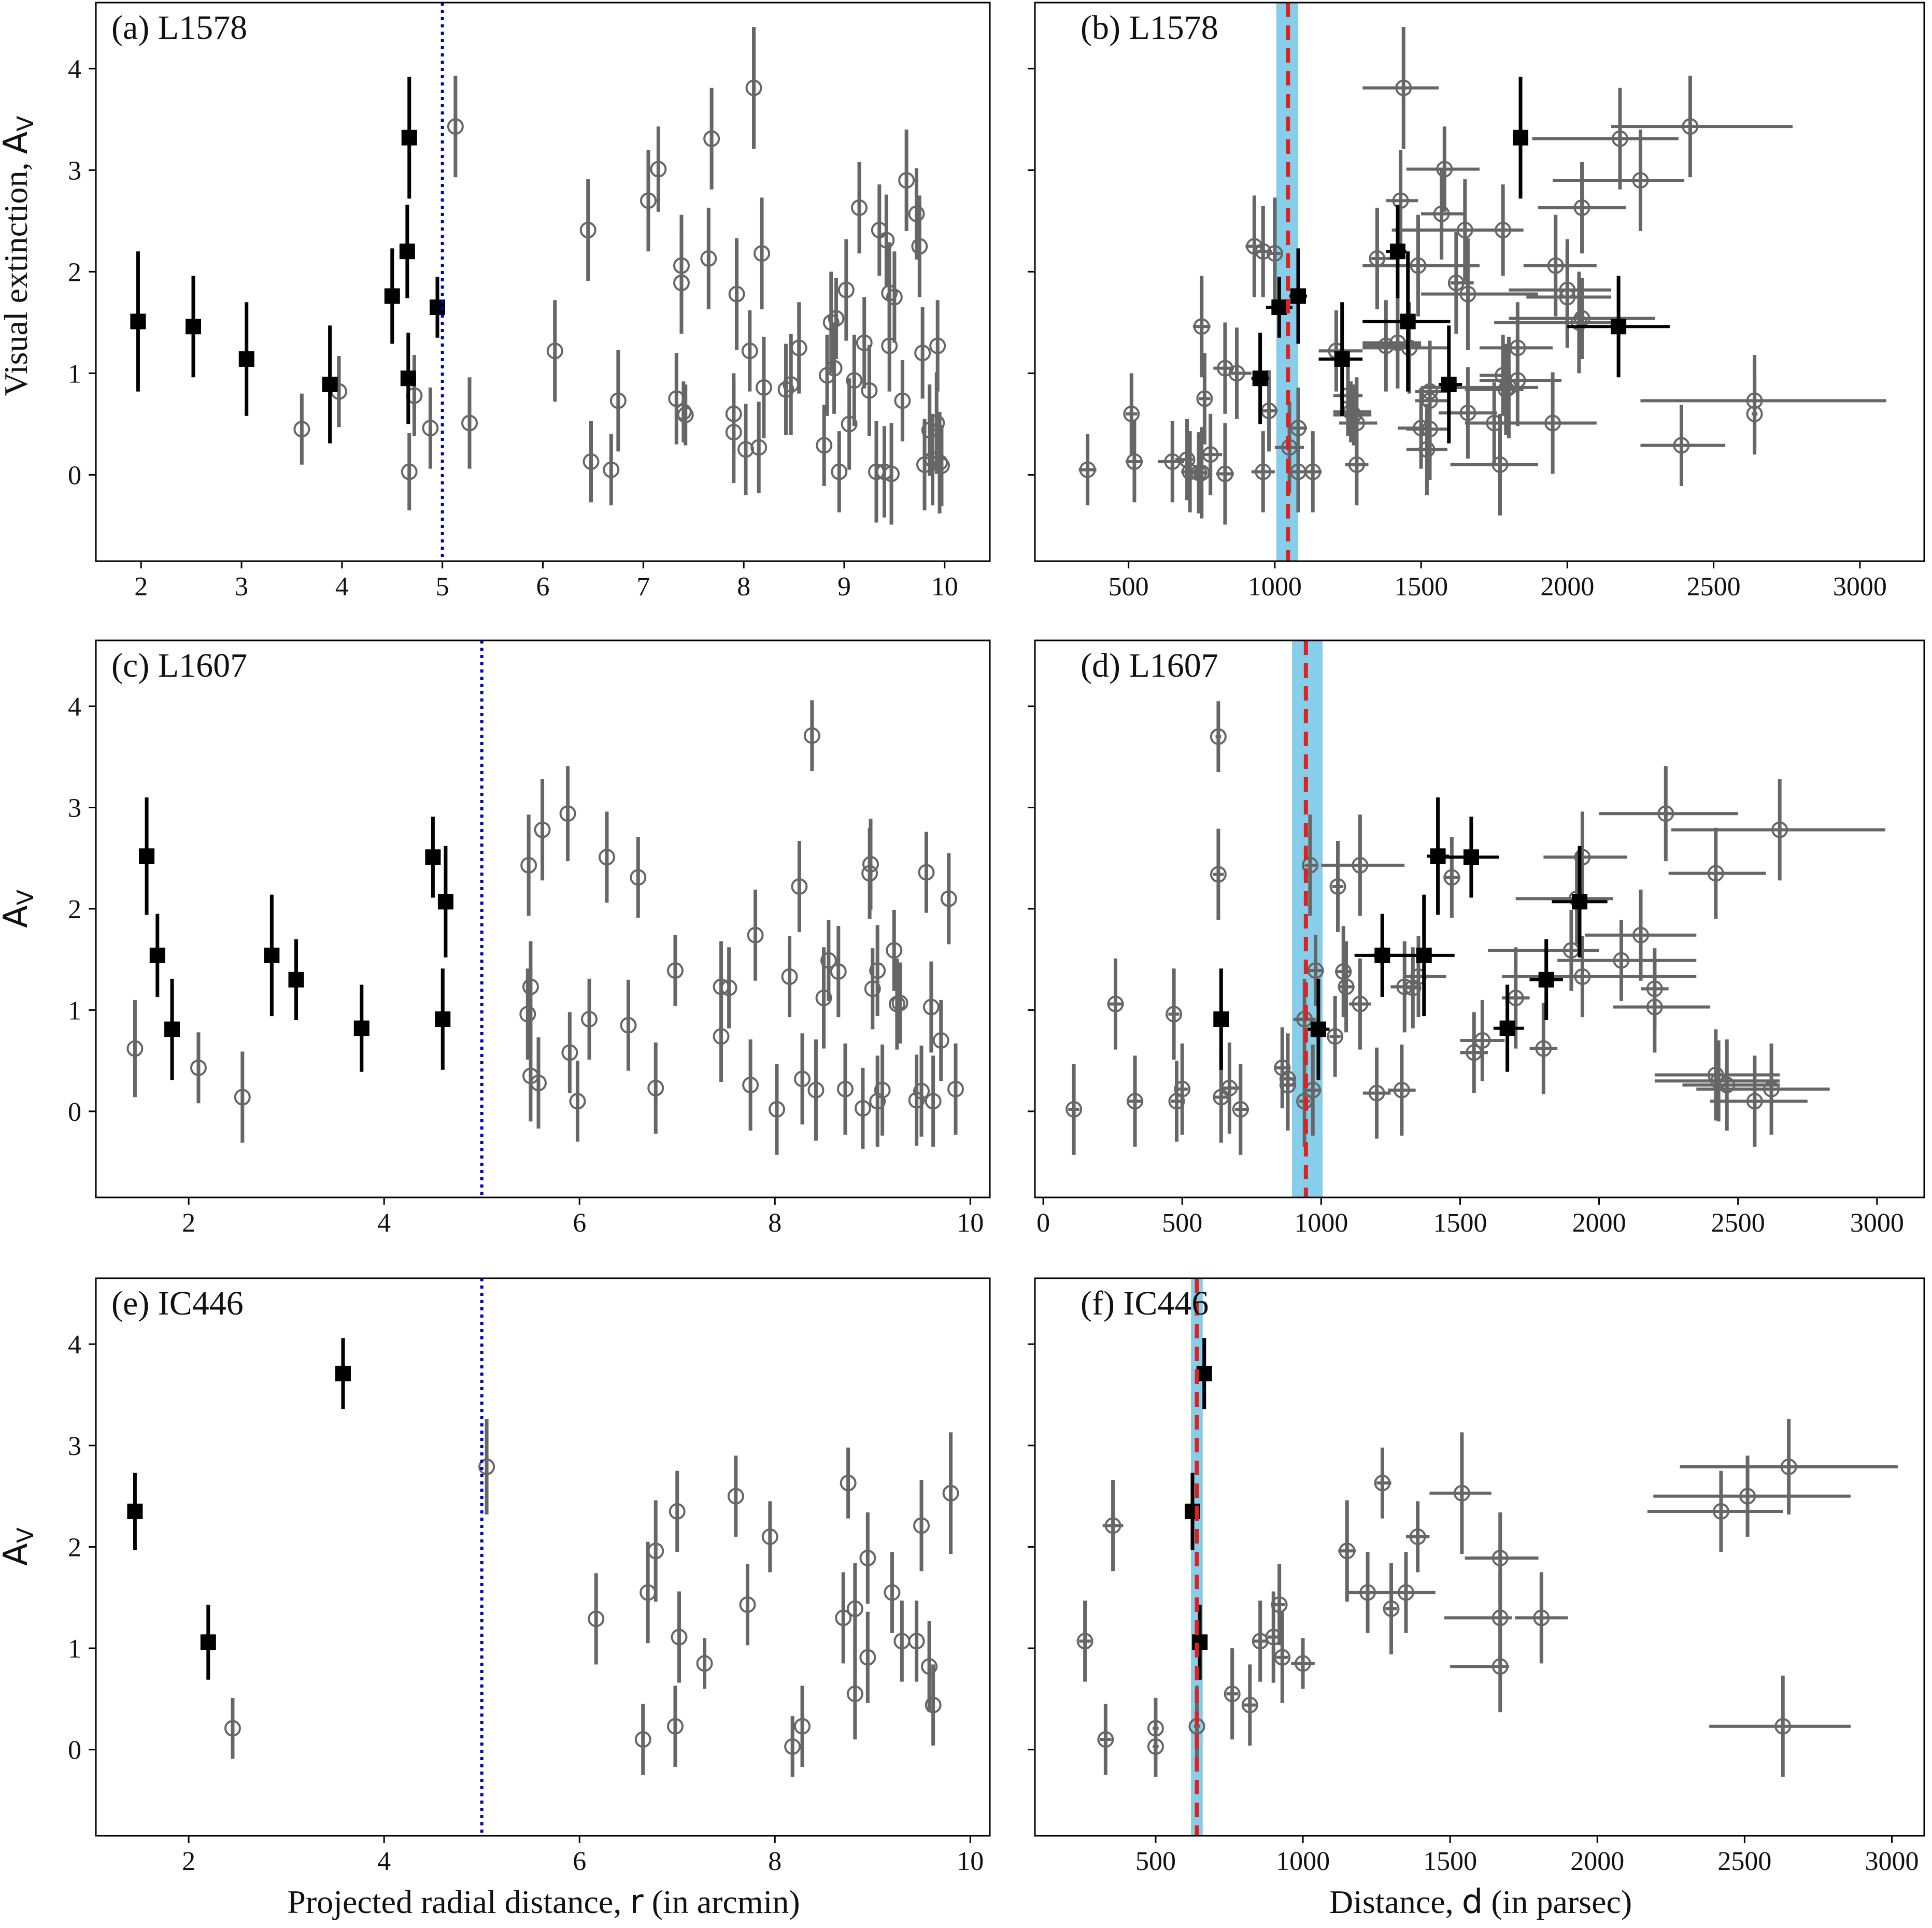 This screenshot has width=1932, height=1928. What do you see at coordinates (543, 587) in the screenshot?
I see `x-tick-label: 6` at bounding box center [543, 587].